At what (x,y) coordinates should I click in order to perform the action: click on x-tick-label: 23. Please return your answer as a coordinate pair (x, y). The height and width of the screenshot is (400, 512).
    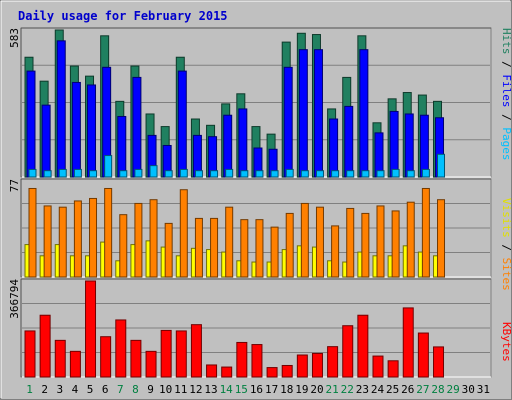
    Looking at the image, I should click on (362, 389).